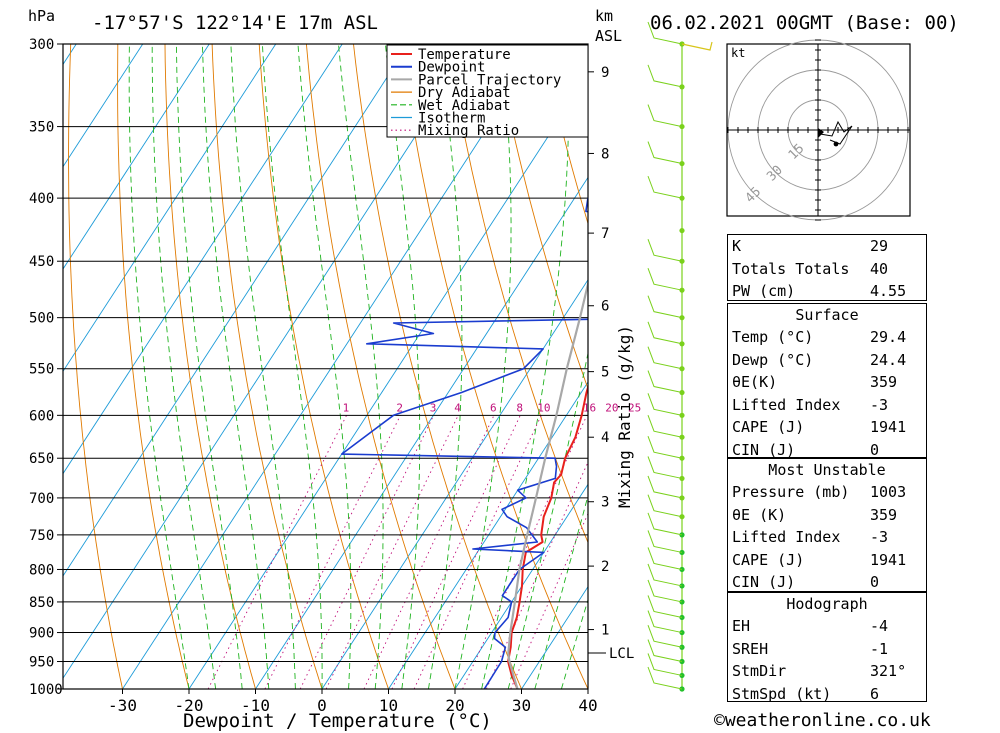 The image size is (1000, 733). Describe the element at coordinates (827, 582) in the screenshot. I see `most-unstable-row: CIN (J) 0` at that location.